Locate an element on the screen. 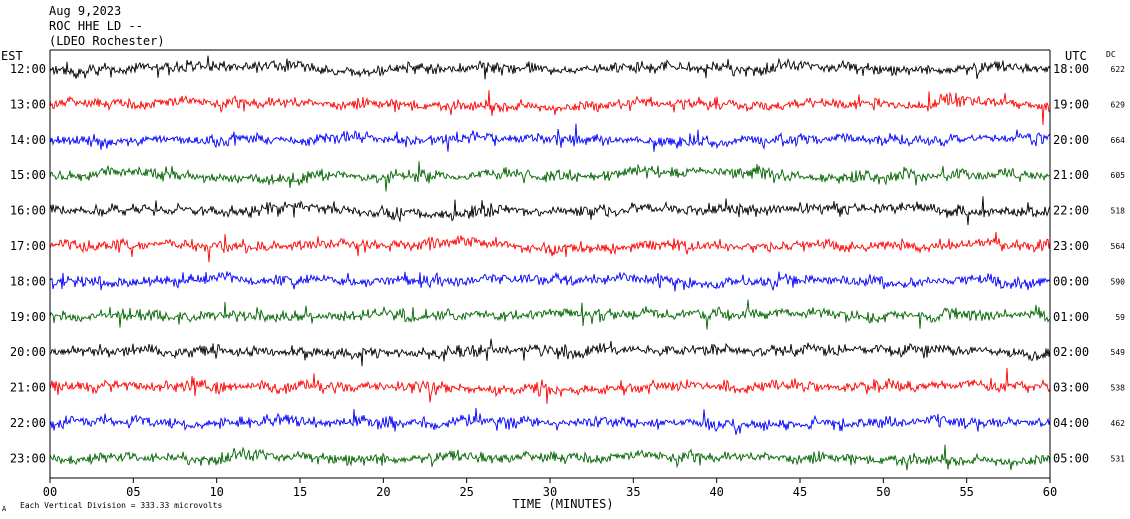  utc-hour-label: 23:00 is located at coordinates (1071, 246).